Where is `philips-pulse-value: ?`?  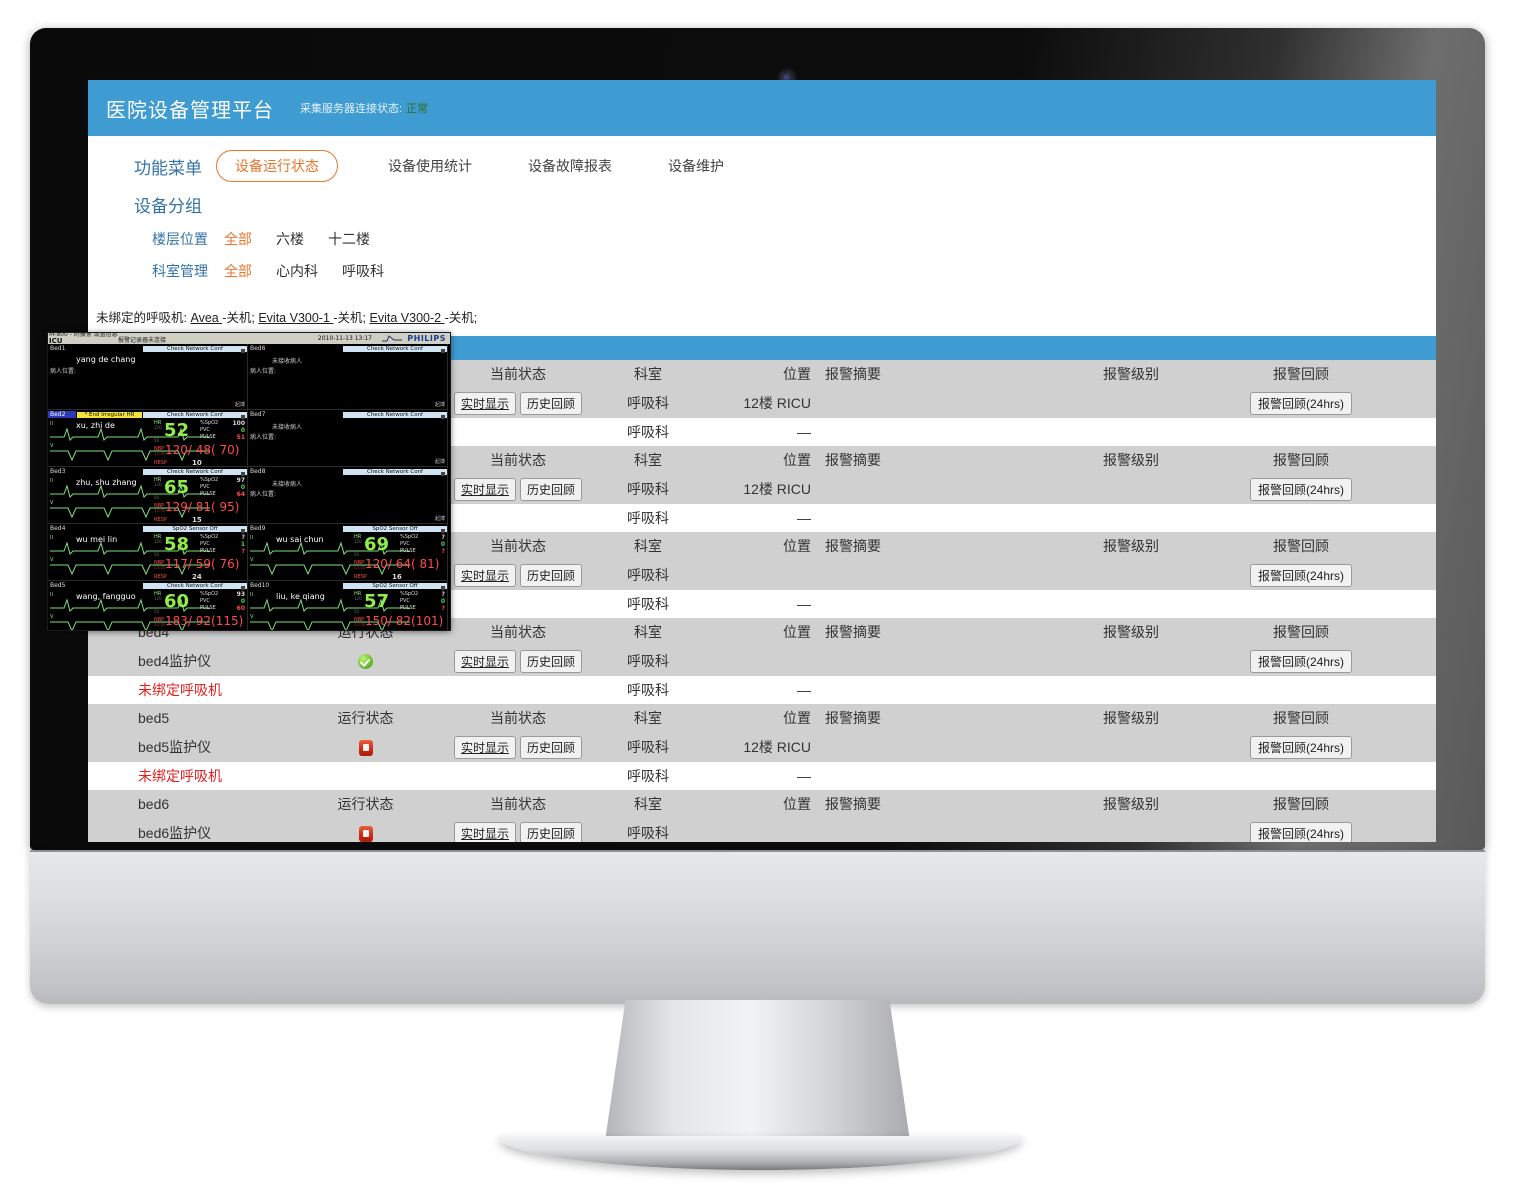
philips-pulse-value: ? is located at coordinates (243, 551).